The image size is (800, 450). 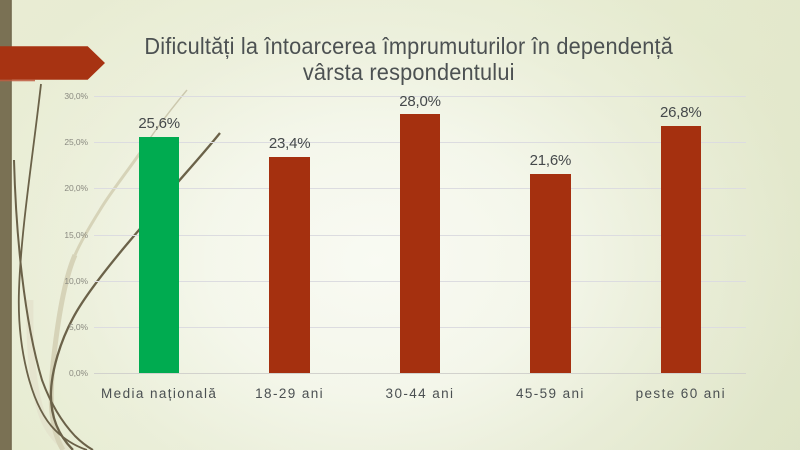 I want to click on category-label: Media națională, so click(x=159, y=393).